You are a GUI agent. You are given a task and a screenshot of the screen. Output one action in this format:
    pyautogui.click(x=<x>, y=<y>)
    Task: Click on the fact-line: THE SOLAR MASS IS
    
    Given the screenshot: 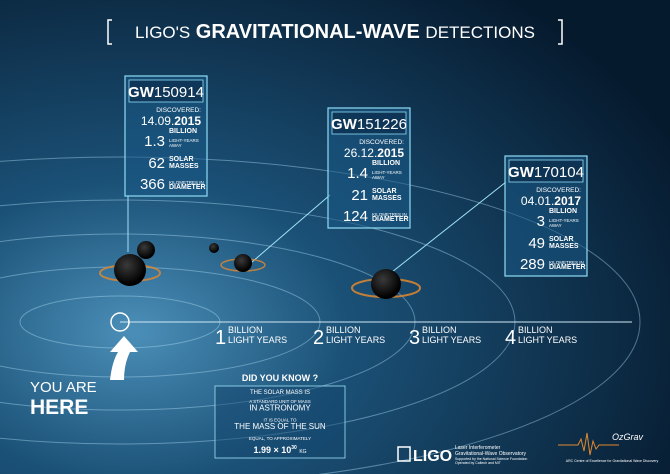 What is the action you would take?
    pyautogui.click(x=280, y=393)
    